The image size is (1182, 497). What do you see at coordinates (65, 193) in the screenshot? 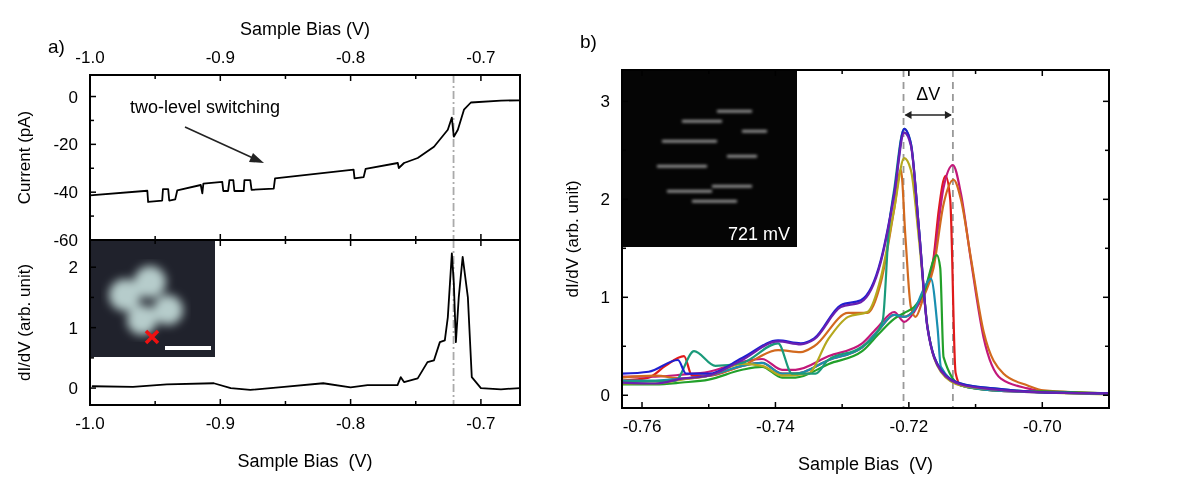
I see `y-tick-label: -40` at bounding box center [65, 193].